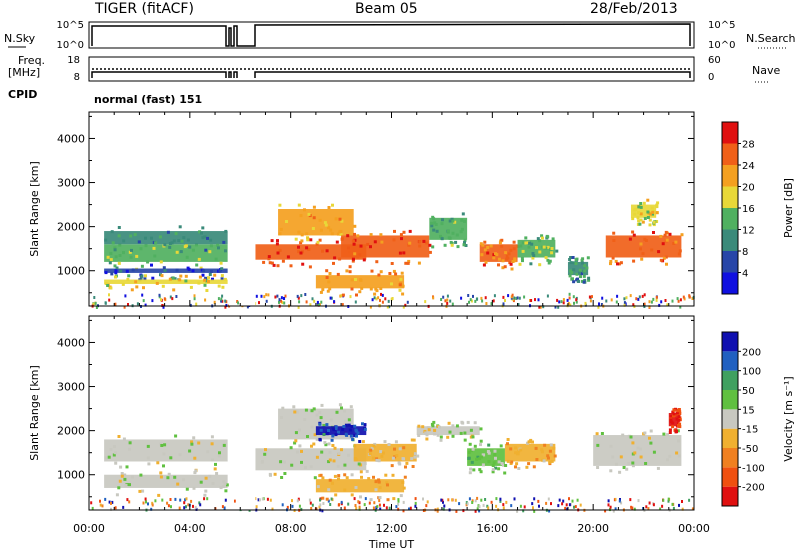 This screenshot has height=554, width=800. What do you see at coordinates (166, 481) in the screenshot?
I see `echo-region` at bounding box center [166, 481].